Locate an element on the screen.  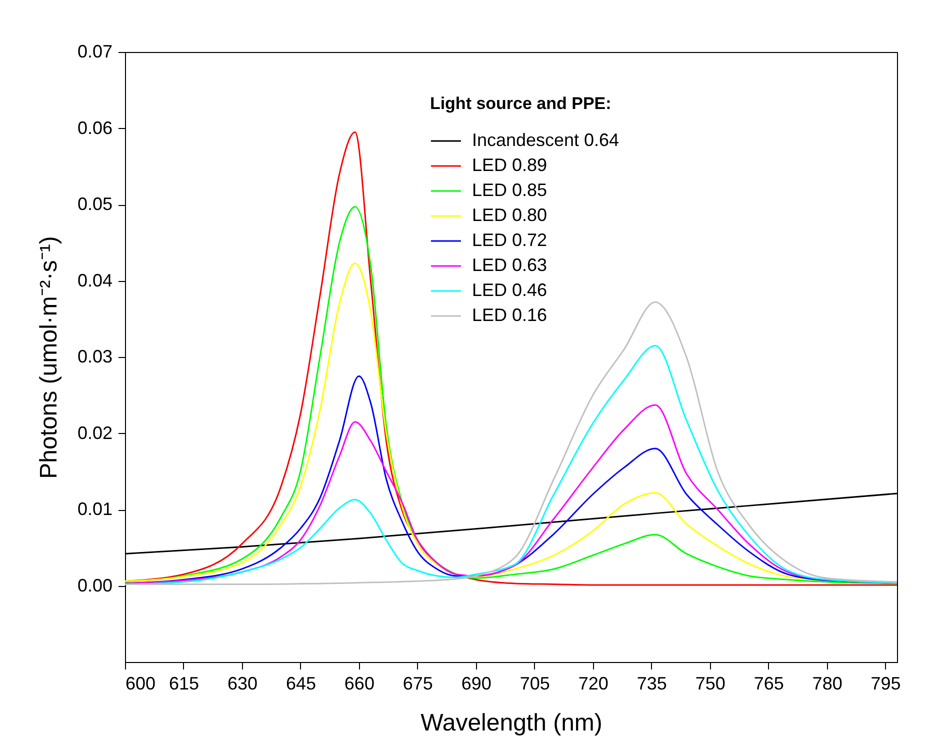
y-tick-label: 0.06 is located at coordinates (94, 128).